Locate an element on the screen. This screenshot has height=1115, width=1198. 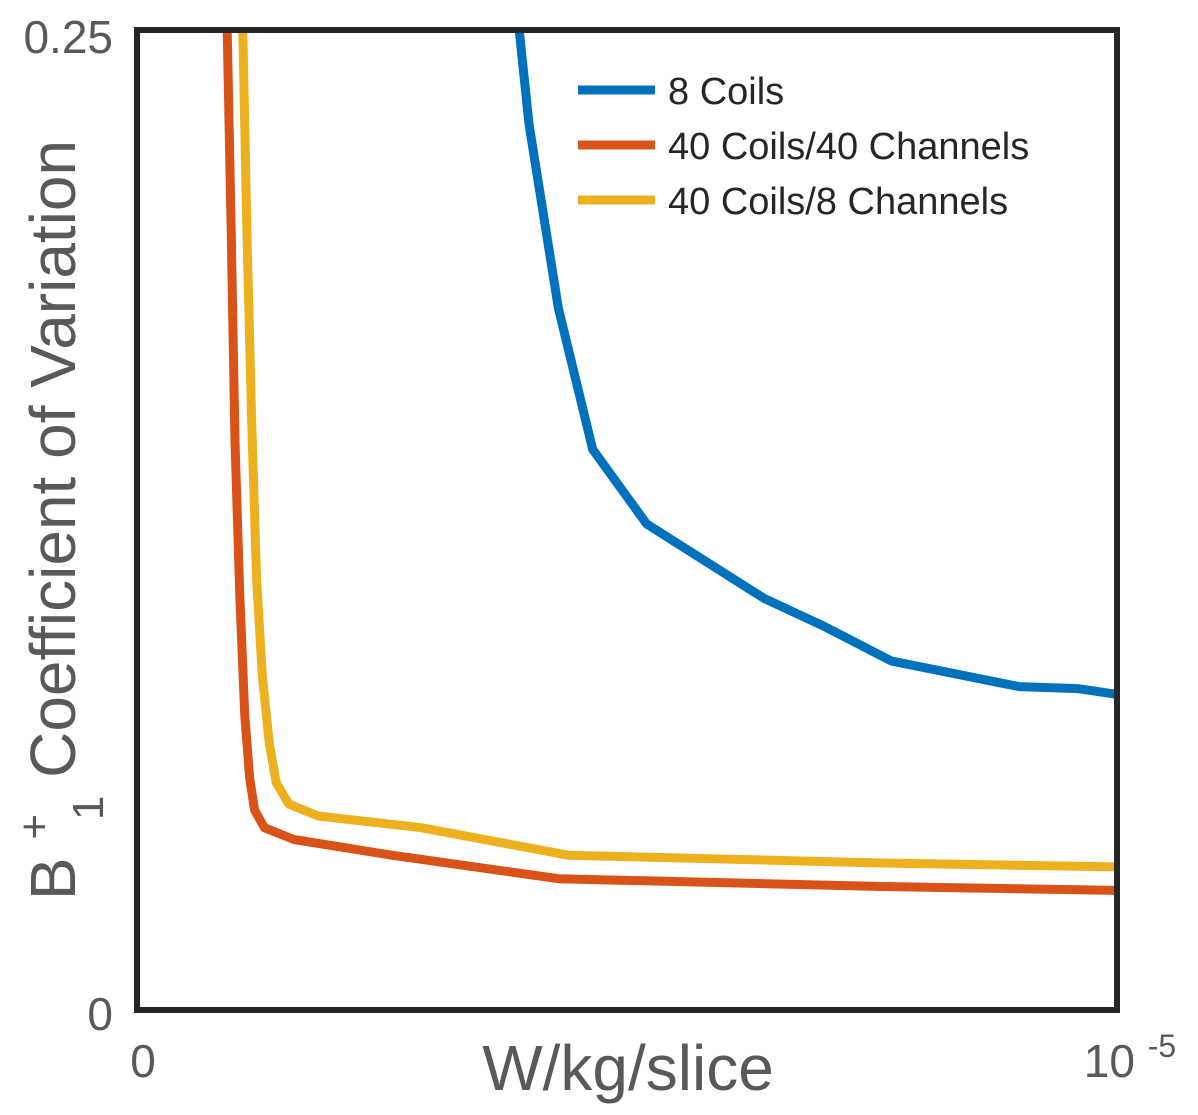
legend-label-2: 40 Coils/40 Channels is located at coordinates (848, 147).